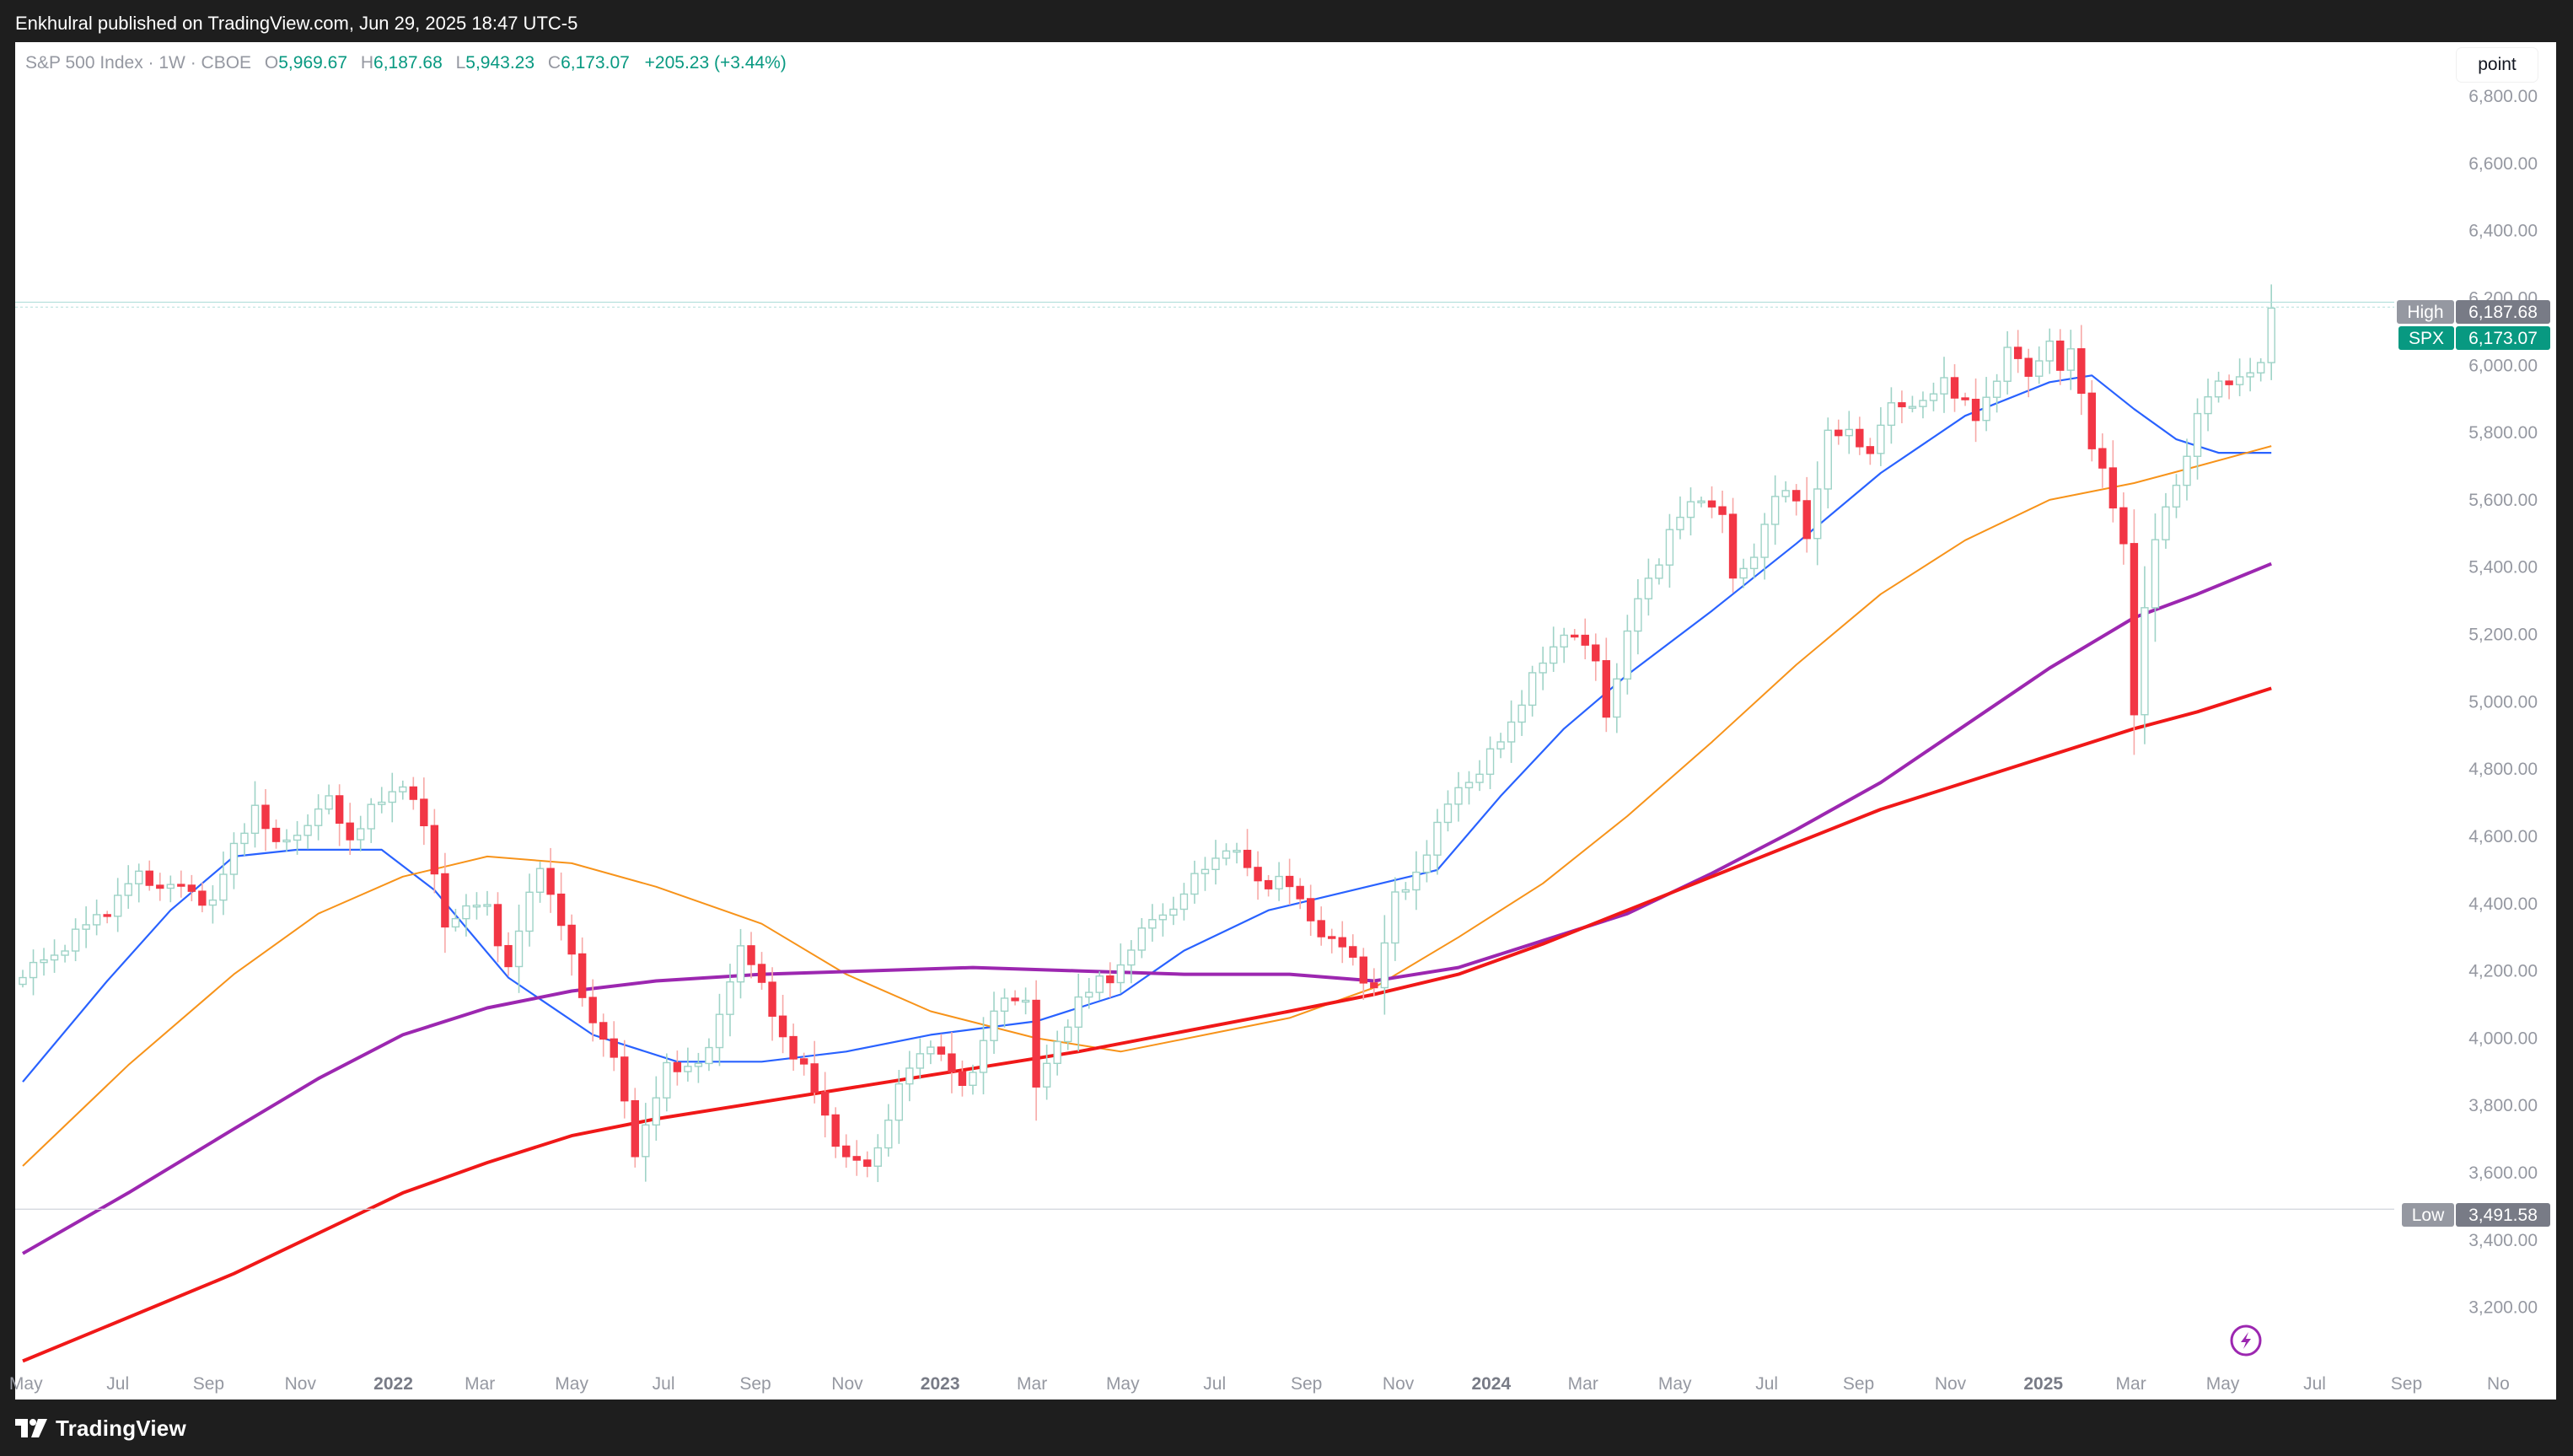 Image resolution: width=2573 pixels, height=1456 pixels. I want to click on low-badge-label-box, so click(2428, 1215).